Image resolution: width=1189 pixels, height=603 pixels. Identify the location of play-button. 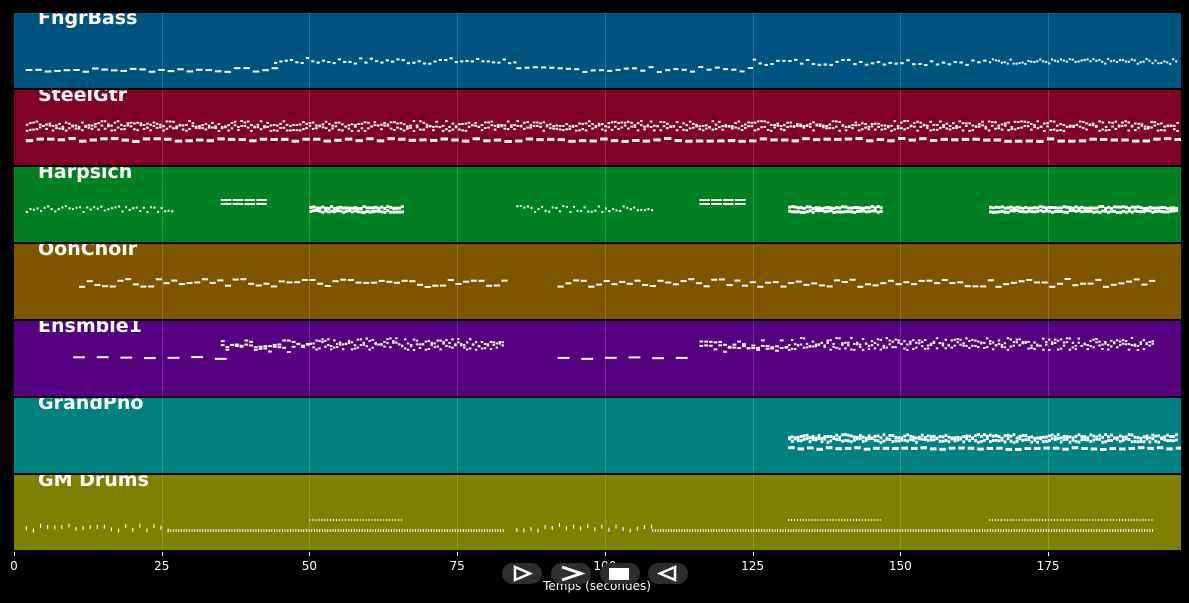
(522, 573).